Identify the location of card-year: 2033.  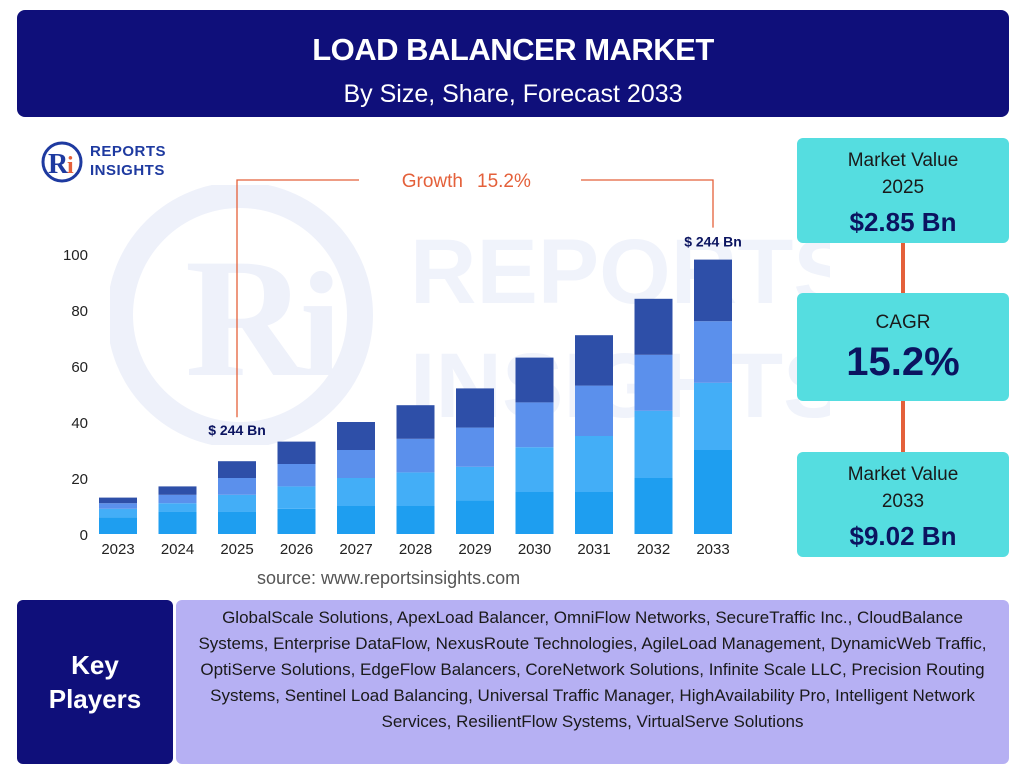
(903, 501).